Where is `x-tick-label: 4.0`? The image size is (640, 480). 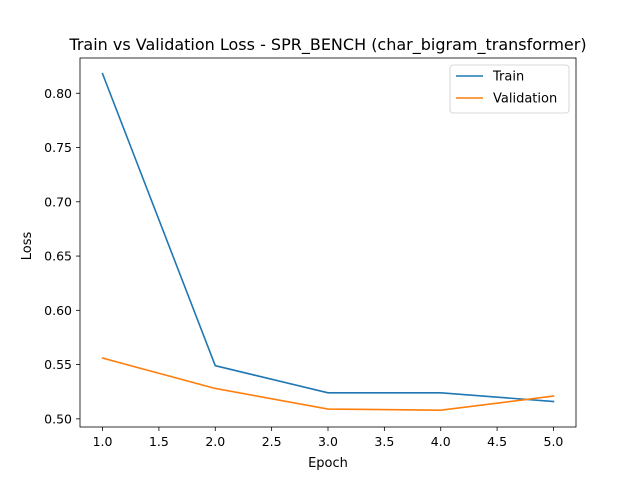 x-tick-label: 4.0 is located at coordinates (441, 441).